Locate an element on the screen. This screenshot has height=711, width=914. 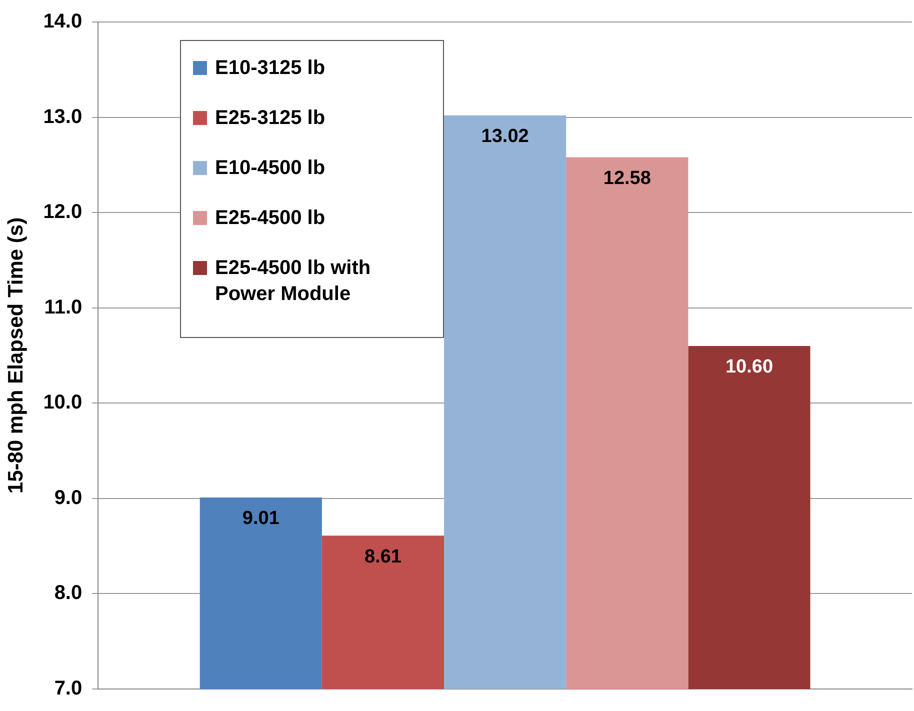
y-tick-label: 12.0 is located at coordinates (62, 212).